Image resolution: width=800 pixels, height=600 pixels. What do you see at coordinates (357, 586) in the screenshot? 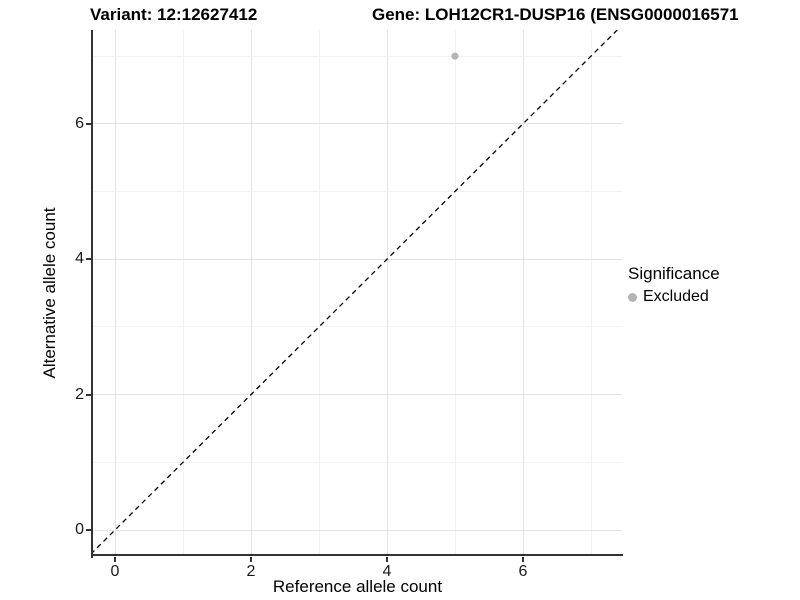
I see `x-axis-title: Reference allele count` at bounding box center [357, 586].